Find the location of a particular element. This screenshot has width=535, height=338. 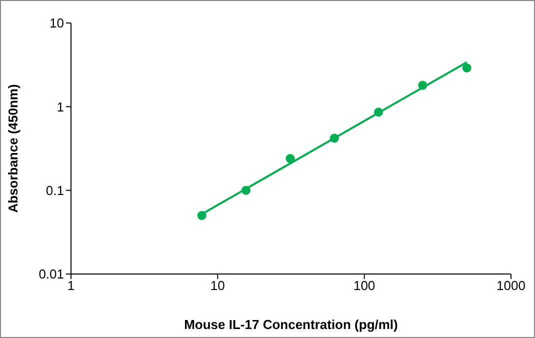

y-tick-label: 0.01 is located at coordinates (51, 274).